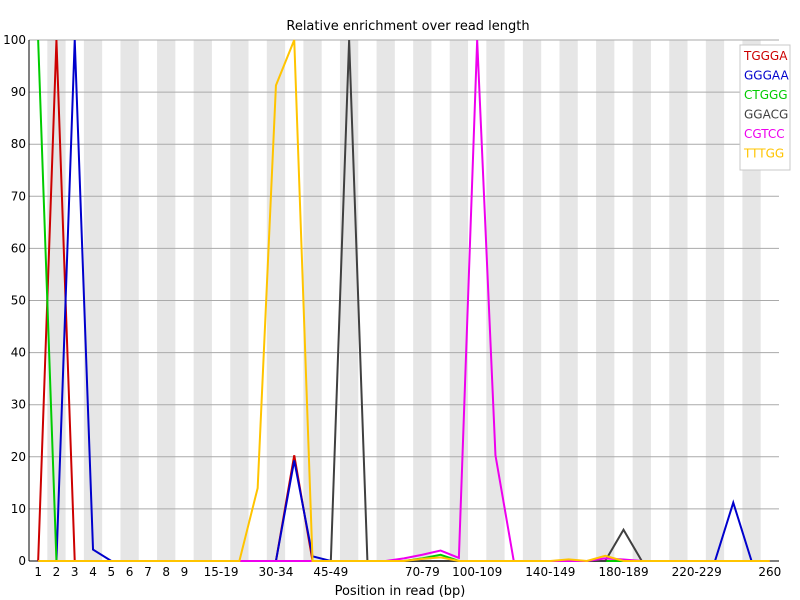  I want to click on legend-box, so click(765, 107).